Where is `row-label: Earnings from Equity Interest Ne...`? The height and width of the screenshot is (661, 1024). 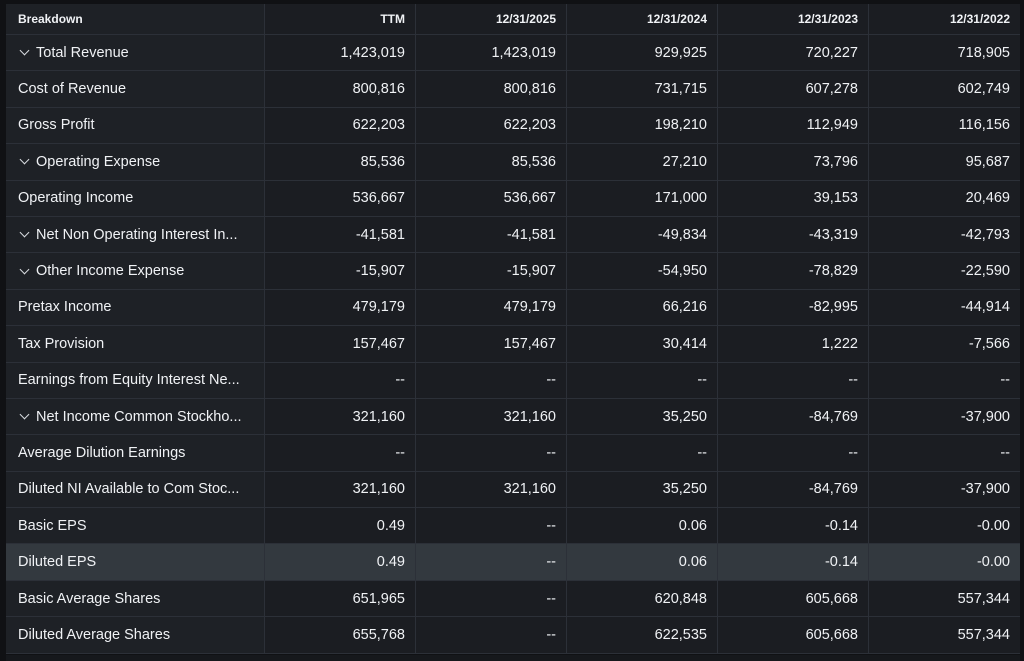 row-label: Earnings from Equity Interest Ne... is located at coordinates (135, 380).